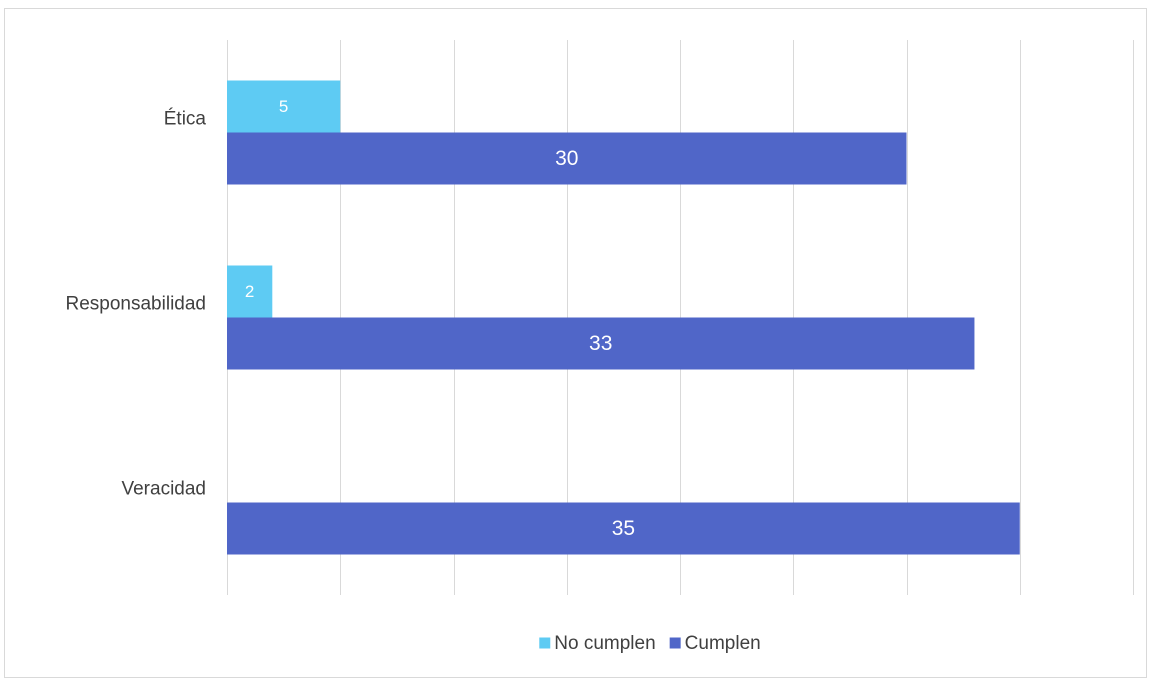 The width and height of the screenshot is (1149, 678). Describe the element at coordinates (185, 119) in the screenshot. I see `category-label: Ética` at that location.